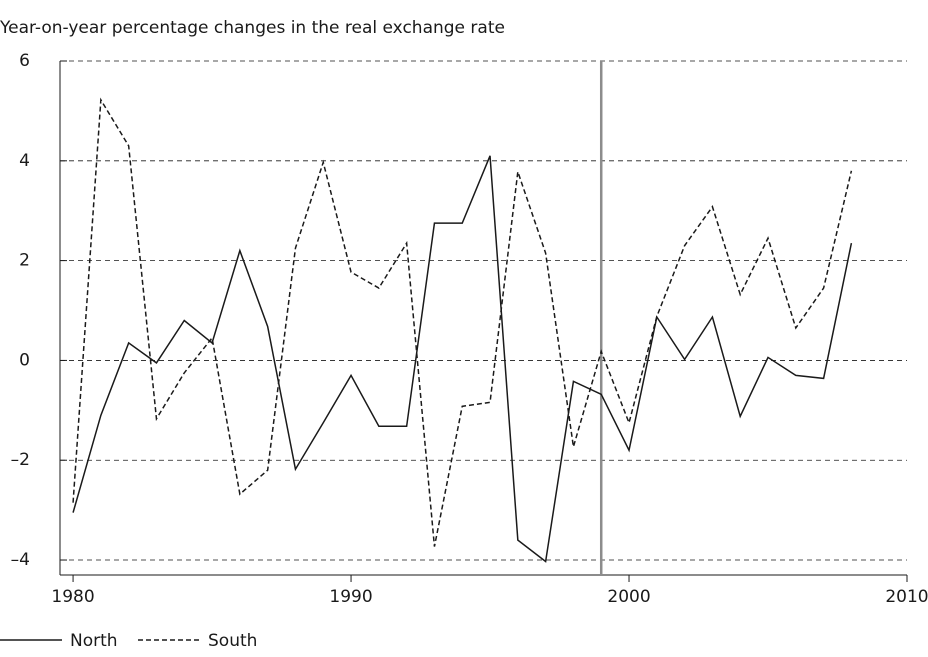 The height and width of the screenshot is (657, 928). What do you see at coordinates (72, 597) in the screenshot?
I see `x-tick-label: 1980` at bounding box center [72, 597].